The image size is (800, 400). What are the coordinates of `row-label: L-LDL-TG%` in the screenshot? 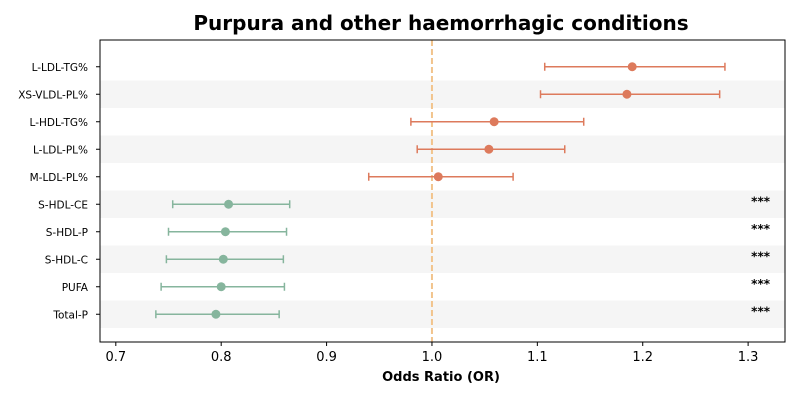 It's located at (60, 68).